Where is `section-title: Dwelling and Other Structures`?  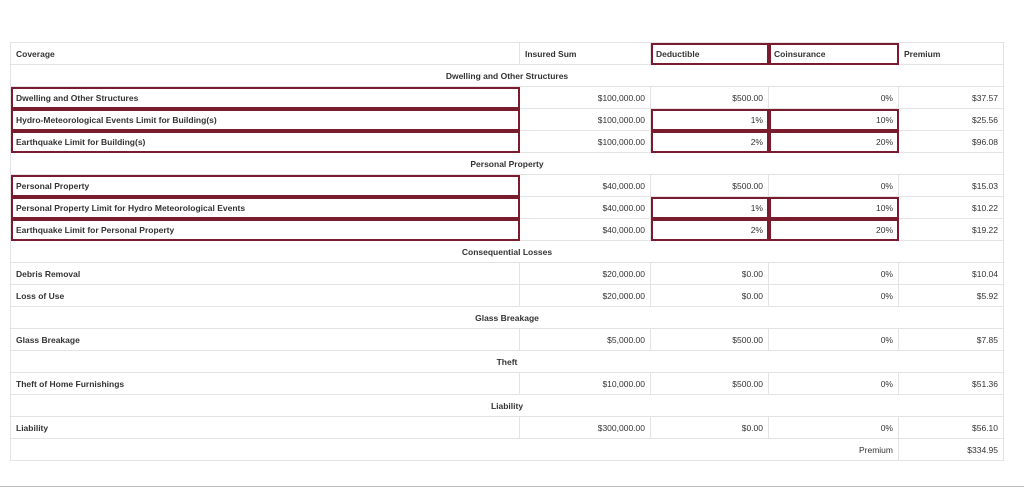
section-title: Dwelling and Other Structures is located at coordinates (507, 75).